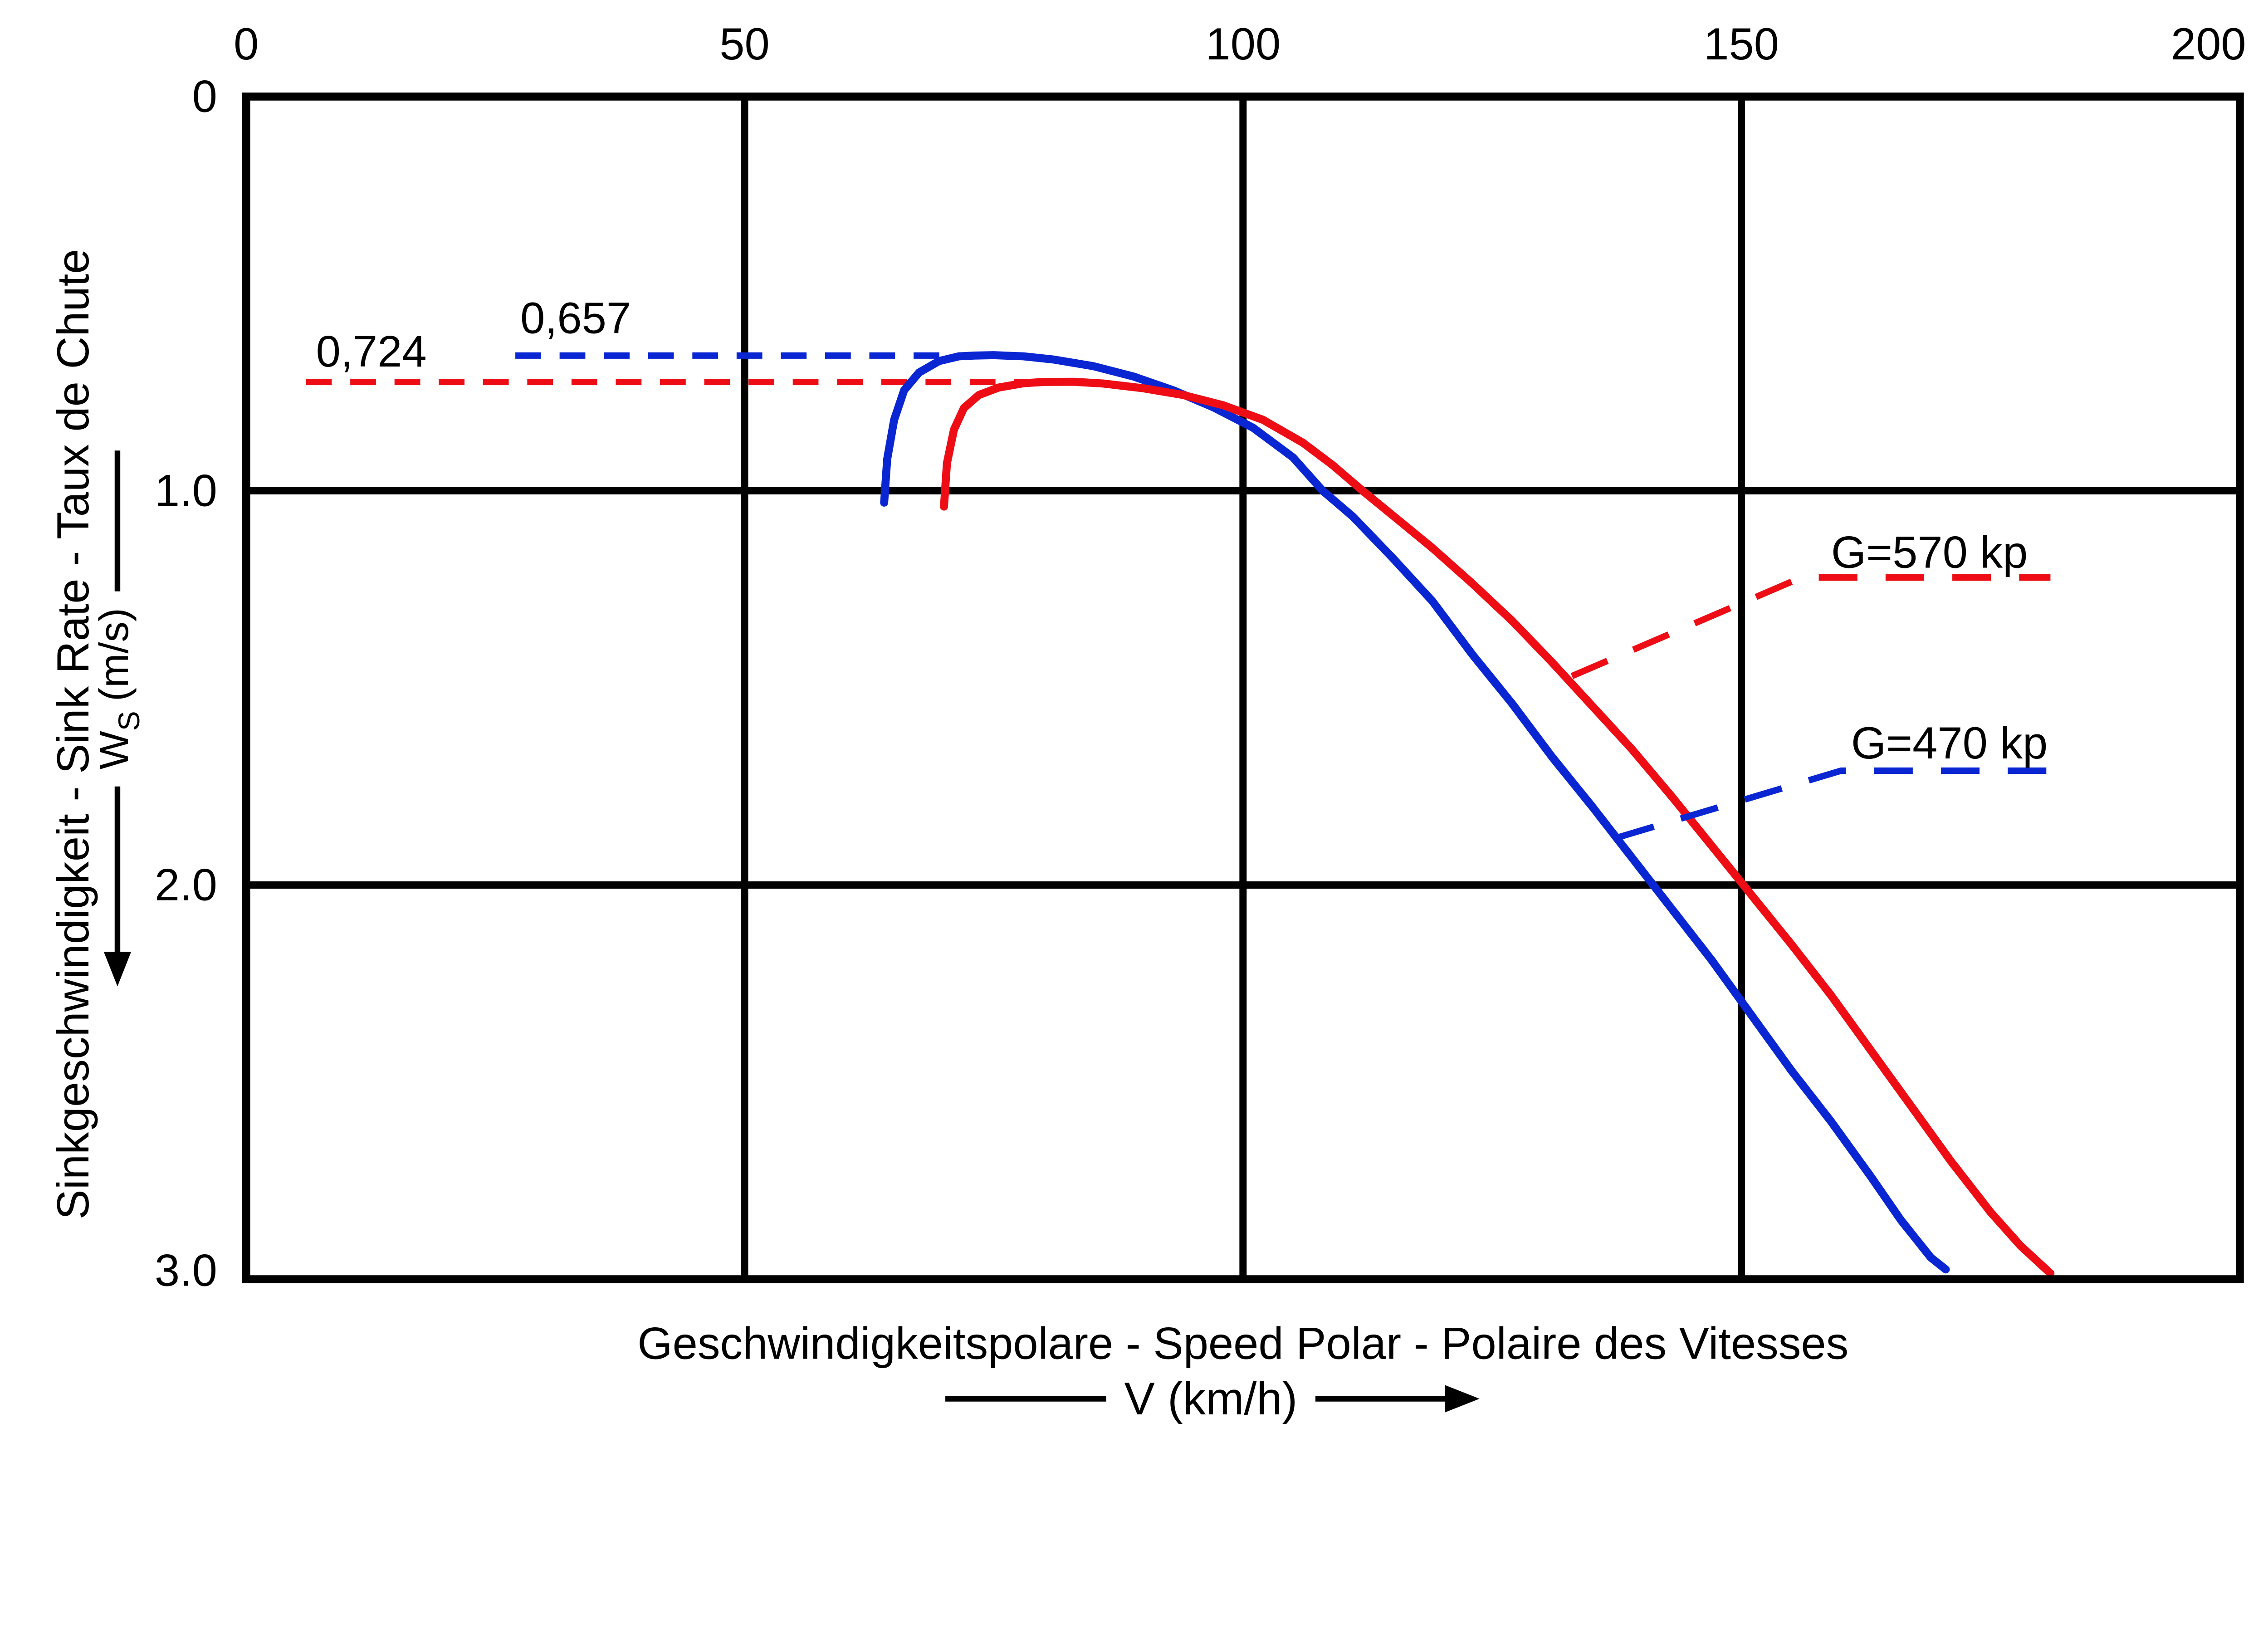 The height and width of the screenshot is (1648, 2268). What do you see at coordinates (129, 721) in the screenshot?
I see `y-unit-subscript: S` at bounding box center [129, 721].